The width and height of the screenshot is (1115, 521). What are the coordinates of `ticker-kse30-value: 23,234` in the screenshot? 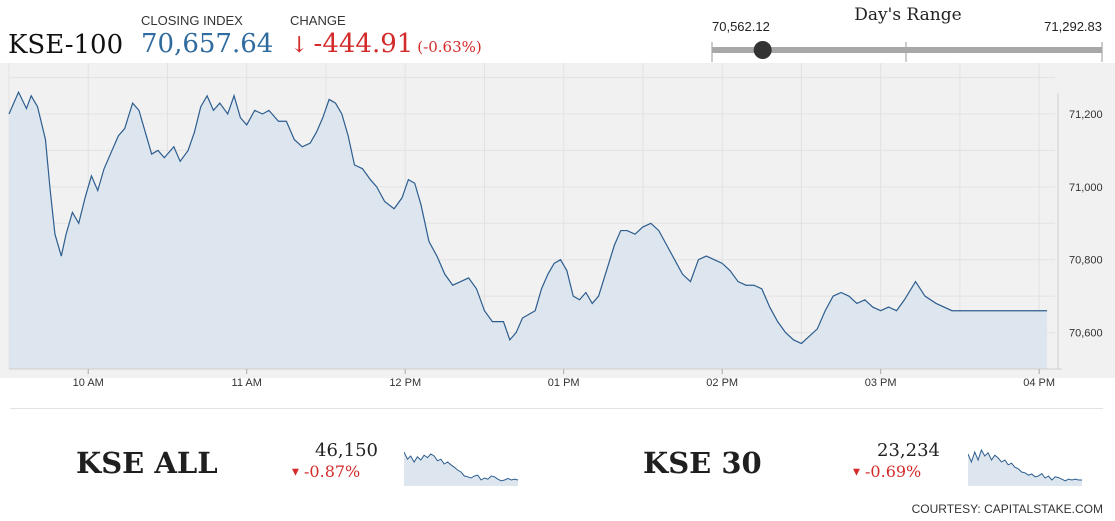 It's located at (908, 450).